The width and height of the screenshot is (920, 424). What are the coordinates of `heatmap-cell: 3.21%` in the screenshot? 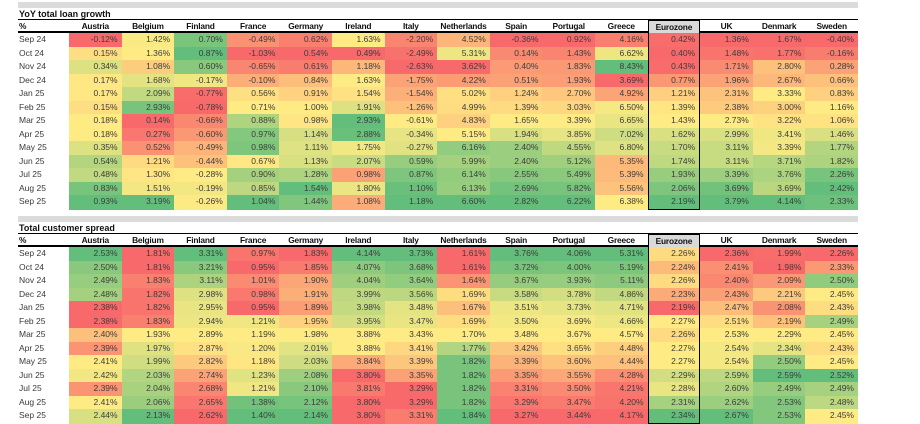 It's located at (200, 267).